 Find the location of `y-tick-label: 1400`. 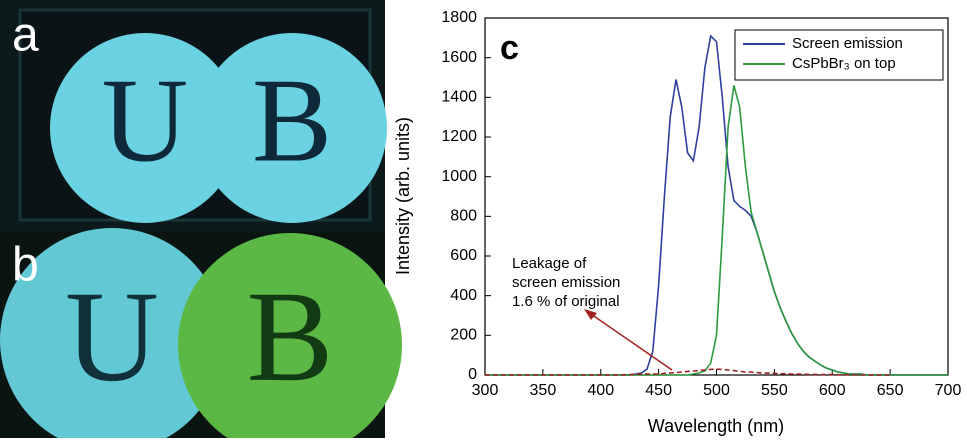

y-tick-label: 1400 is located at coordinates (459, 97).